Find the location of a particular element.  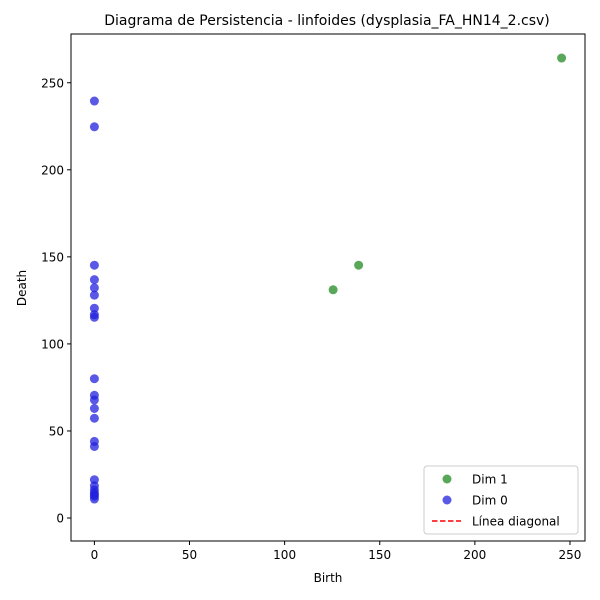

y-tick-label: 0 is located at coordinates (60, 519).